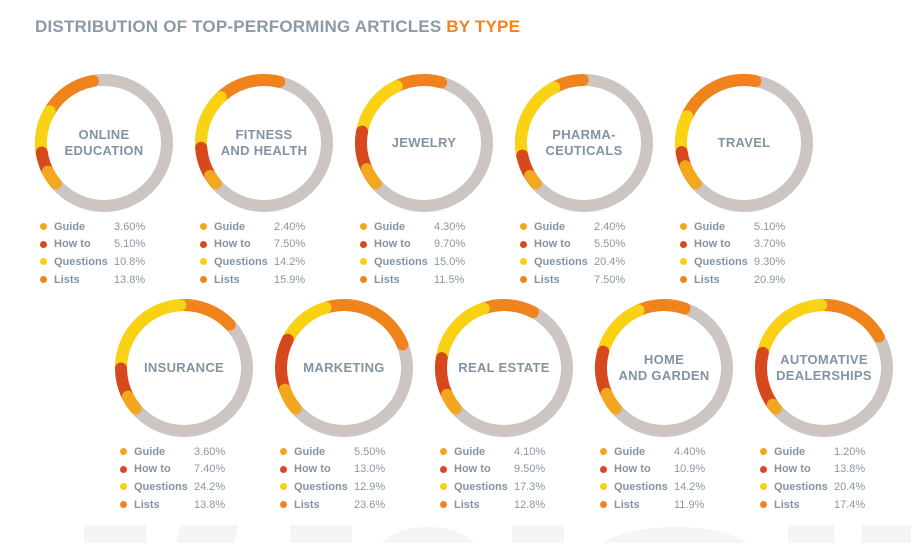 This screenshot has width=911, height=543. Describe the element at coordinates (510, 487) in the screenshot. I see `legend-row-questions: Questions 17.3%` at that location.